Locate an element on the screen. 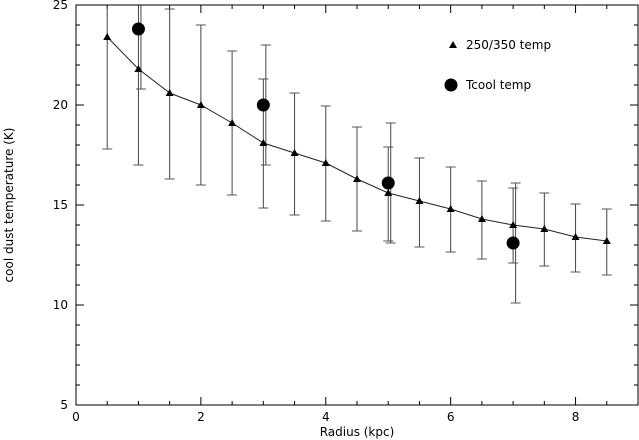 The image size is (639, 440). legend-circle-marker is located at coordinates (451, 85).